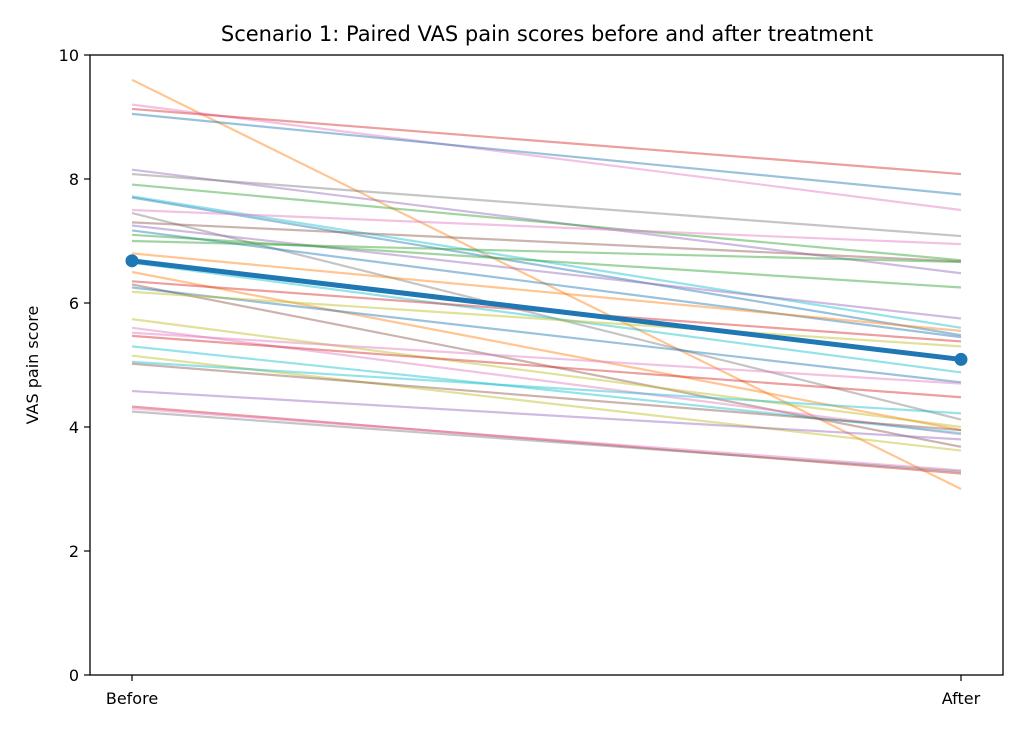 The image size is (1024, 731). What do you see at coordinates (961, 359) in the screenshot?
I see `mean-point-after` at bounding box center [961, 359].